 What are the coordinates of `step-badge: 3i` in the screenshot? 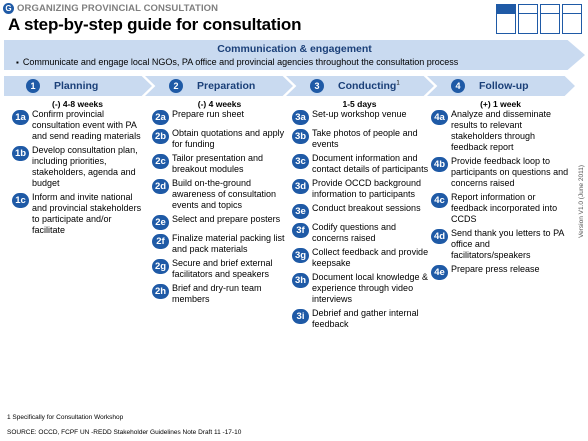 It's located at (300, 316).